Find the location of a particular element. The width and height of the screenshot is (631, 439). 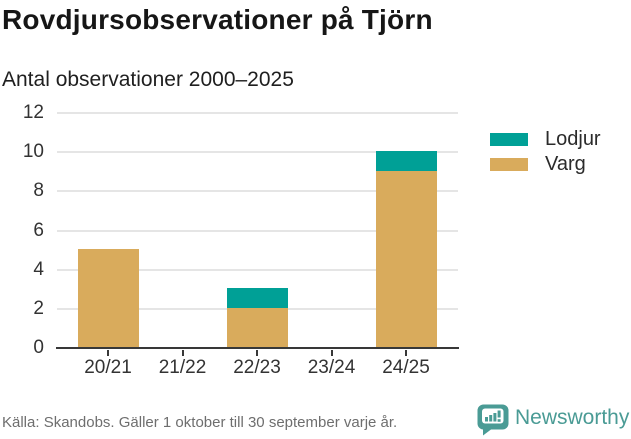

legend-label-lodjur: Lodjur is located at coordinates (573, 138).